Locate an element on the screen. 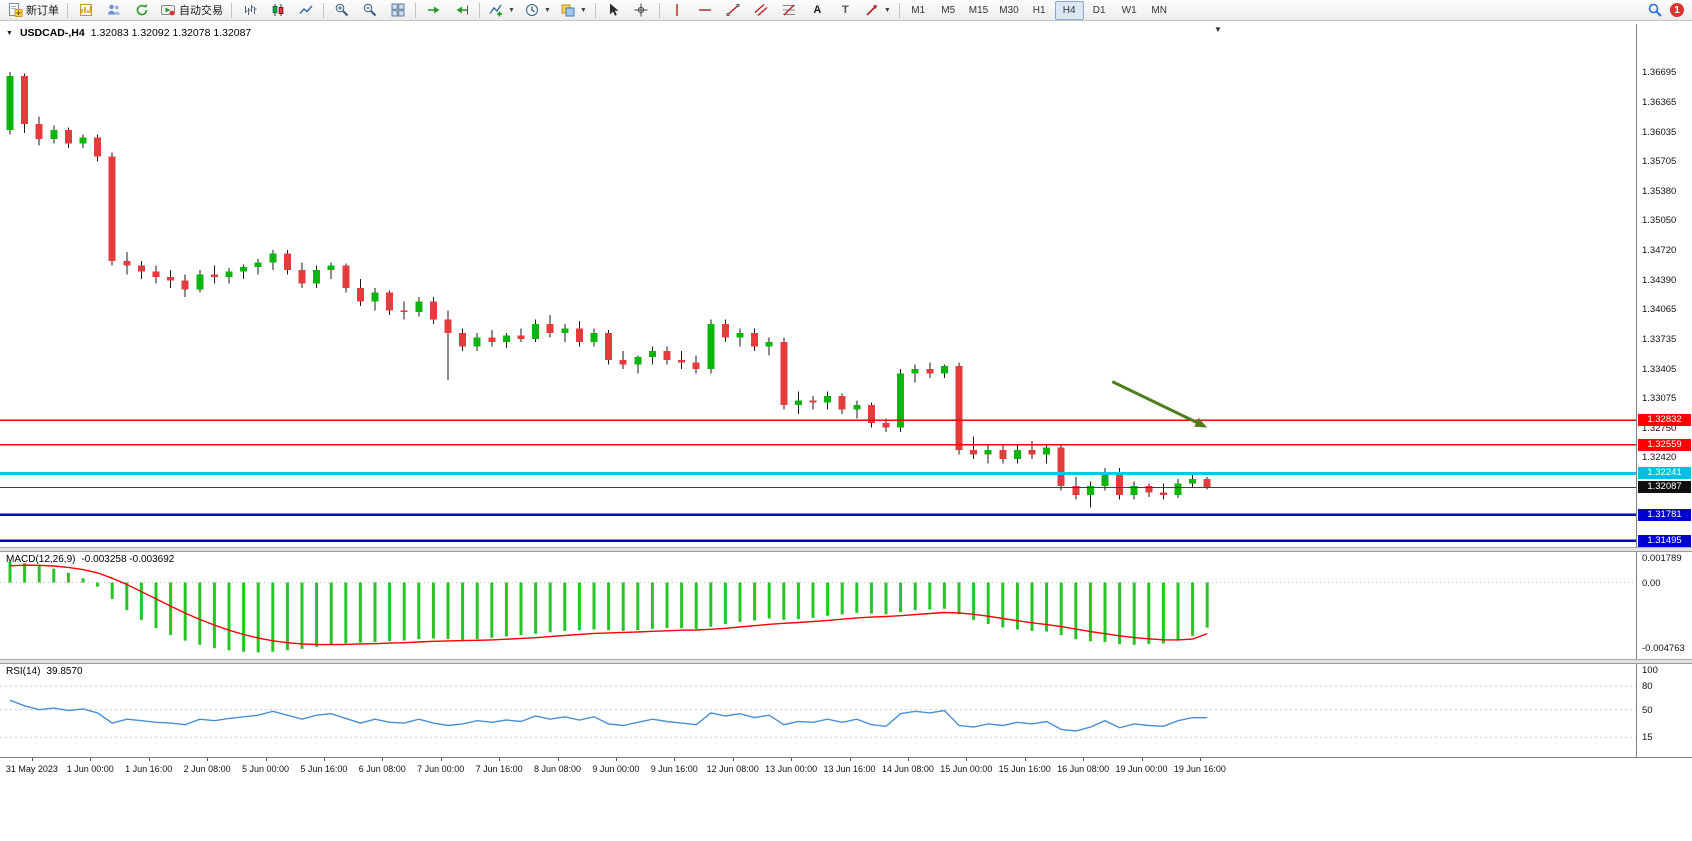 This screenshot has width=1692, height=841. zoom-out-button is located at coordinates (369, 10).